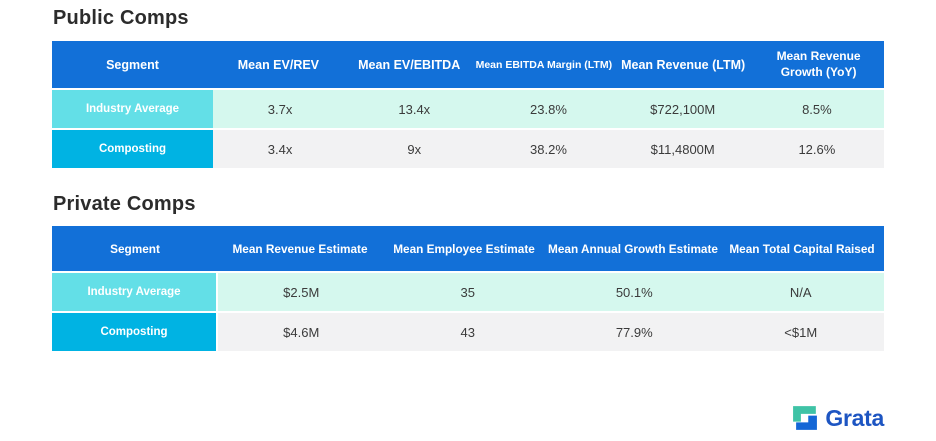 This screenshot has width=936, height=441. I want to click on header-cell-revenue-ltm: Mean Revenue (LTM), so click(683, 64).